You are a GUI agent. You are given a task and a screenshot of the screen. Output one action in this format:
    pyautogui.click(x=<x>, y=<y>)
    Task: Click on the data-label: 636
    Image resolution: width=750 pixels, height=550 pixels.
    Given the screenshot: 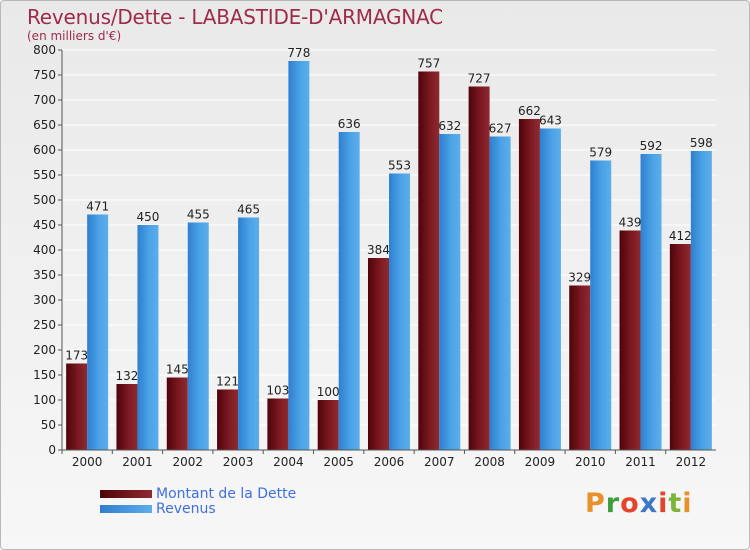 What is the action you would take?
    pyautogui.click(x=349, y=124)
    